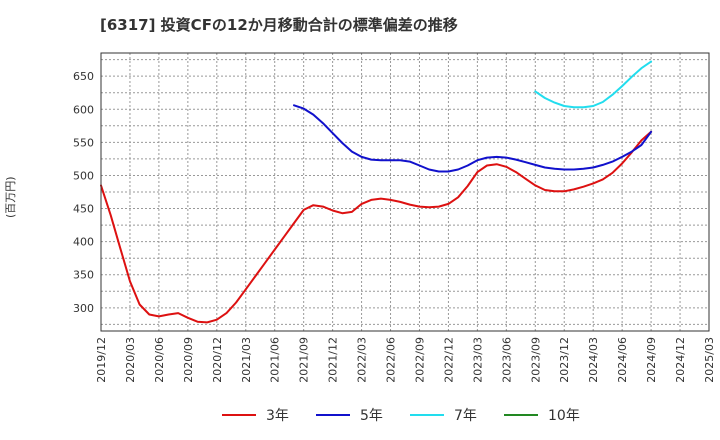 This screenshot has height=440, width=720. What do you see at coordinates (709, 360) in the screenshot?
I see `x-tick-label: 2025/03` at bounding box center [709, 360].